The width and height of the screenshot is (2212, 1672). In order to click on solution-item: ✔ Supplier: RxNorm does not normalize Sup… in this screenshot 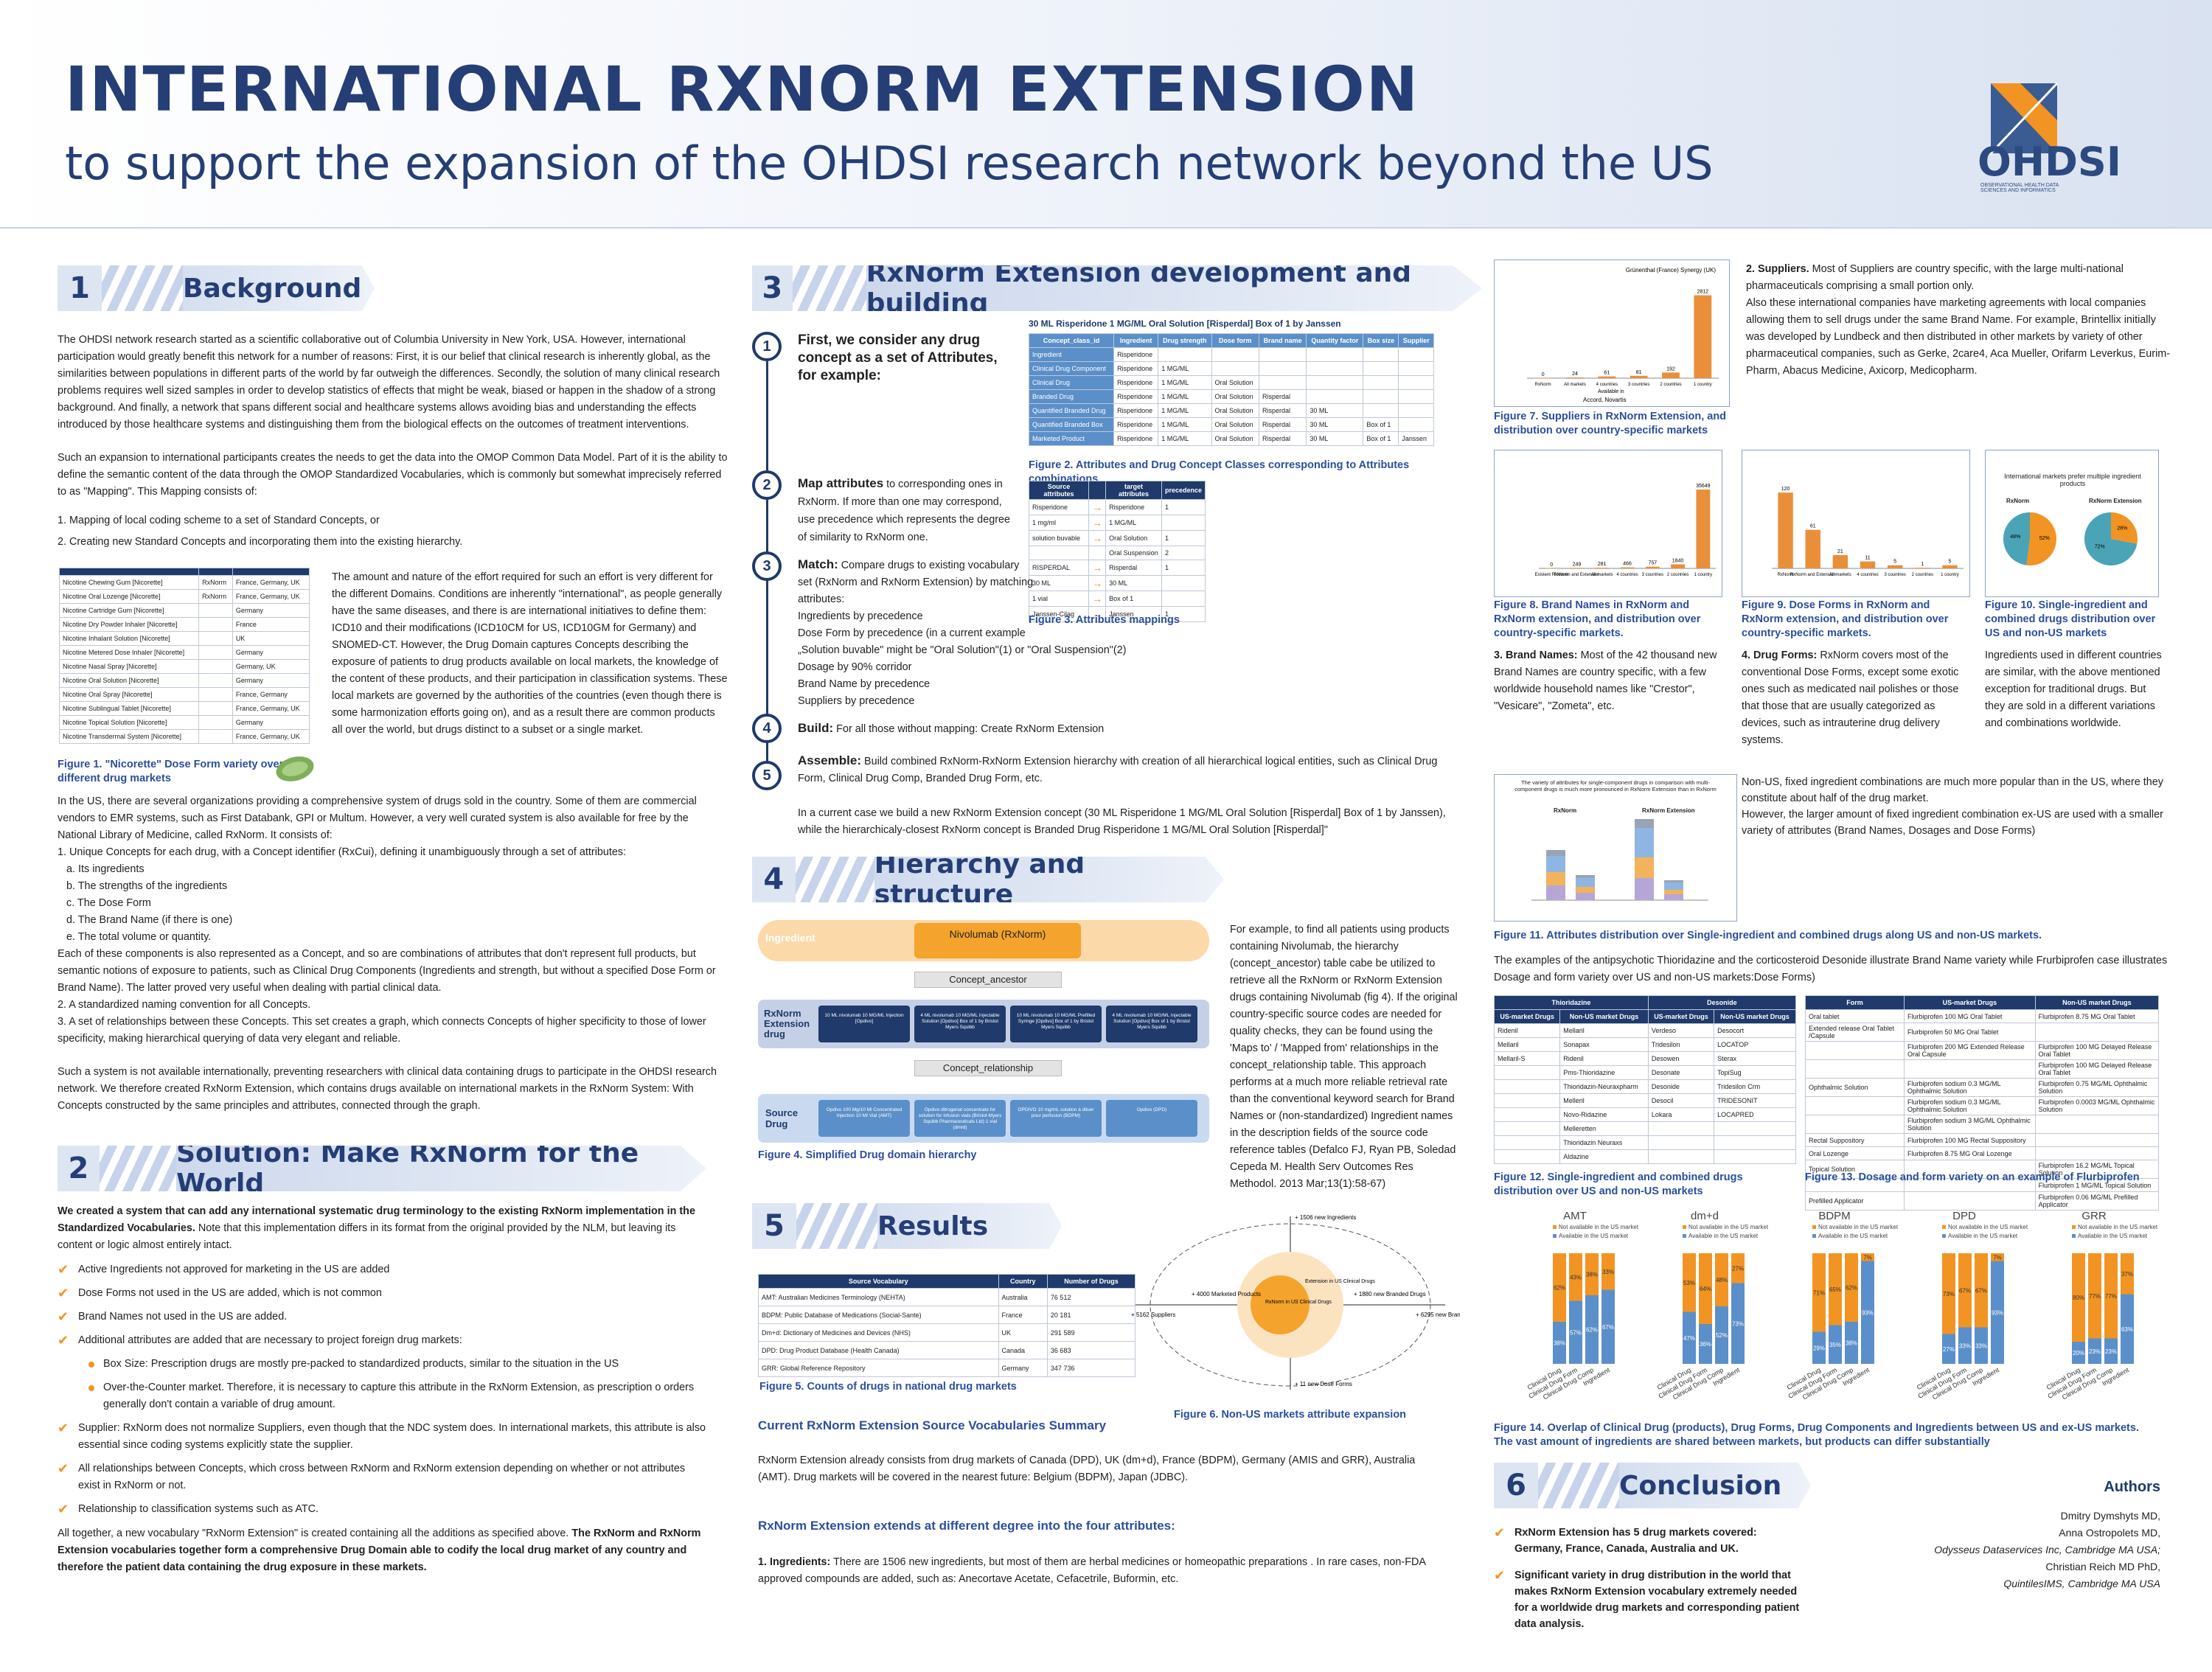, I will do `click(382, 1437)`.